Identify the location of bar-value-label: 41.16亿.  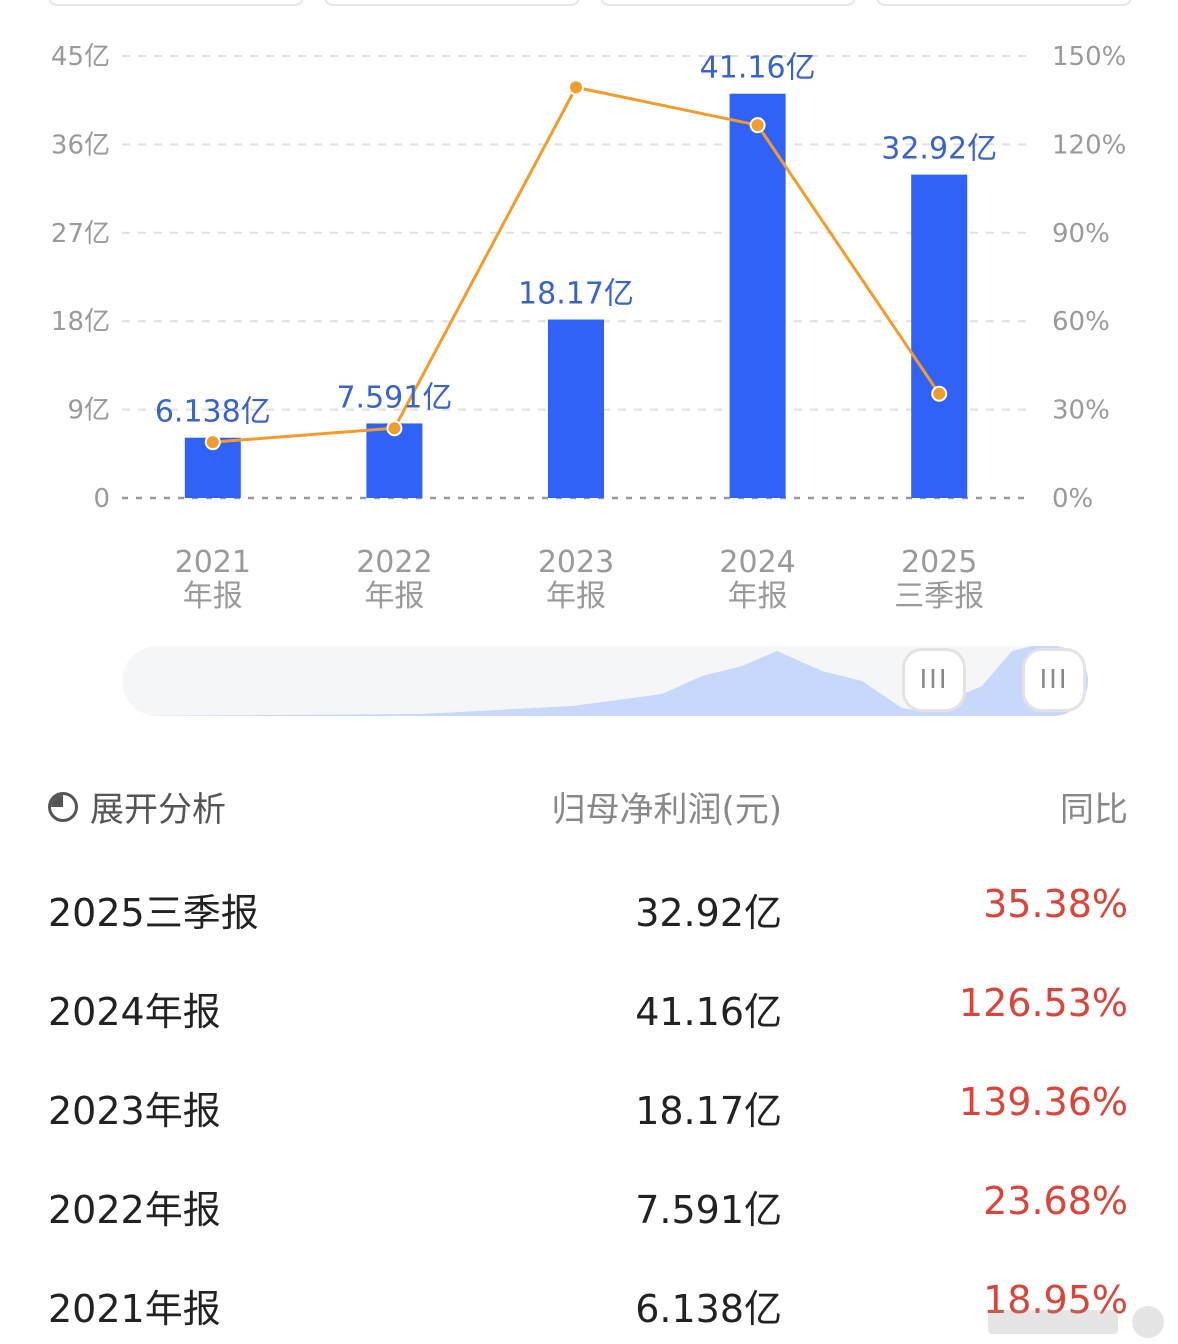
(758, 68).